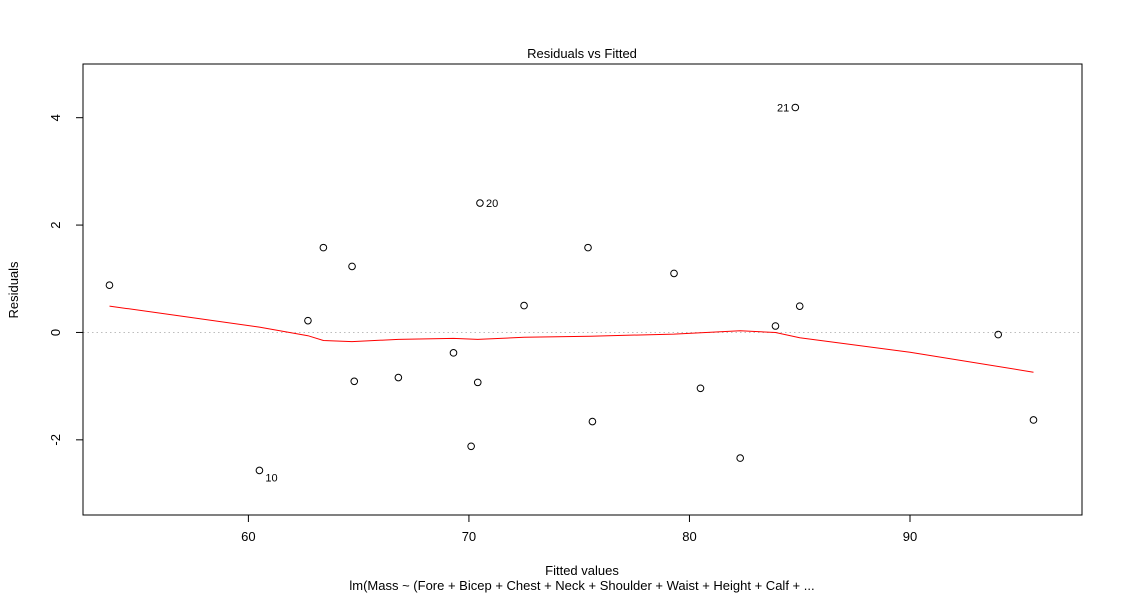  Describe the element at coordinates (248, 536) in the screenshot. I see `x-tick-label: 60` at that location.